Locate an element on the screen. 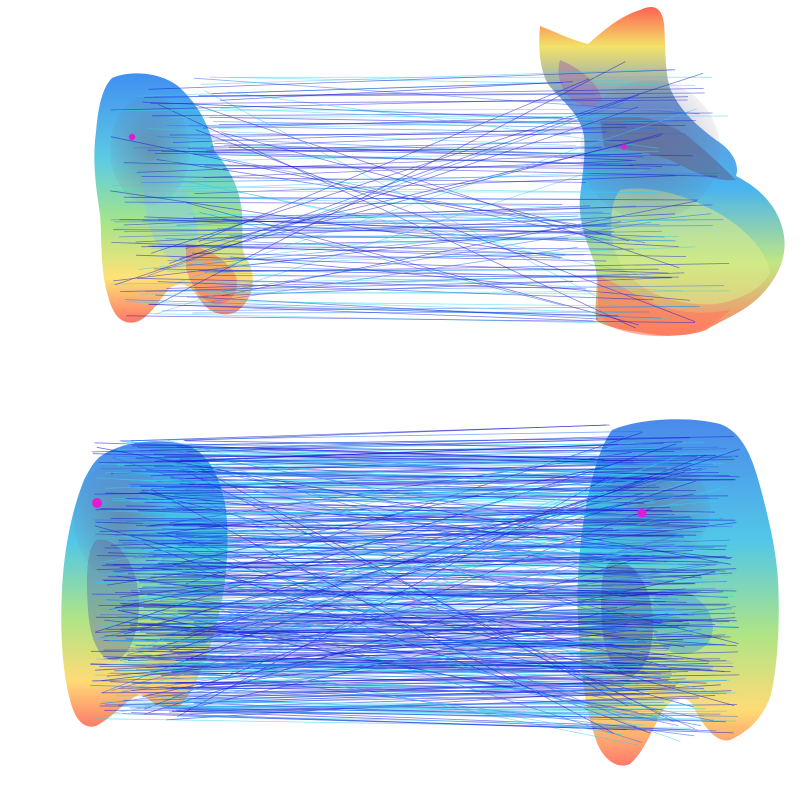  top-right-keypoint-marker is located at coordinates (624, 147).